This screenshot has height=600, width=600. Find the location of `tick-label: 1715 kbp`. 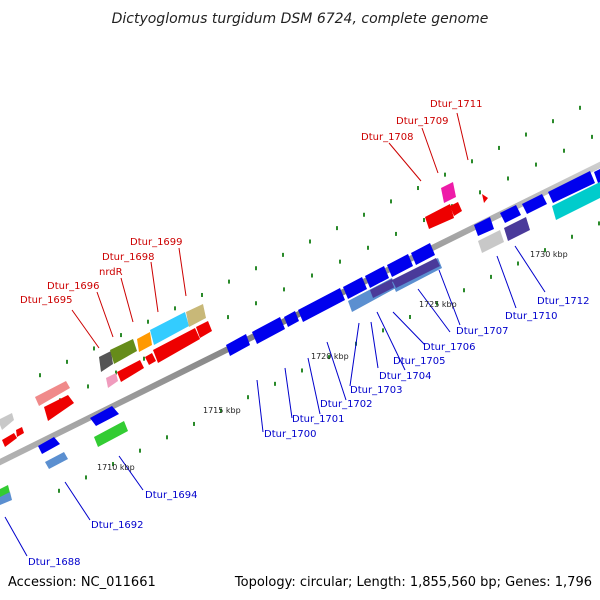

tick-label: 1715 kbp is located at coordinates (222, 410).